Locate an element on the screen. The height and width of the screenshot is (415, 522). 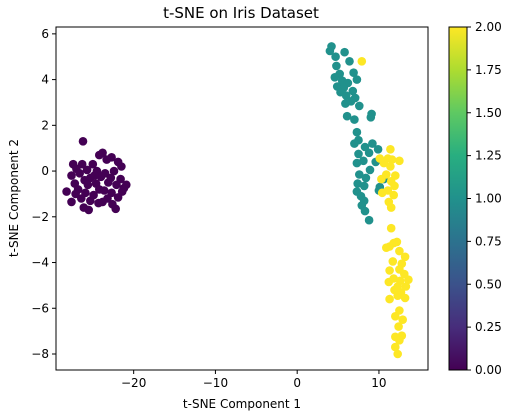
colorbar-tick-label: 2.00 is located at coordinates (488, 27).